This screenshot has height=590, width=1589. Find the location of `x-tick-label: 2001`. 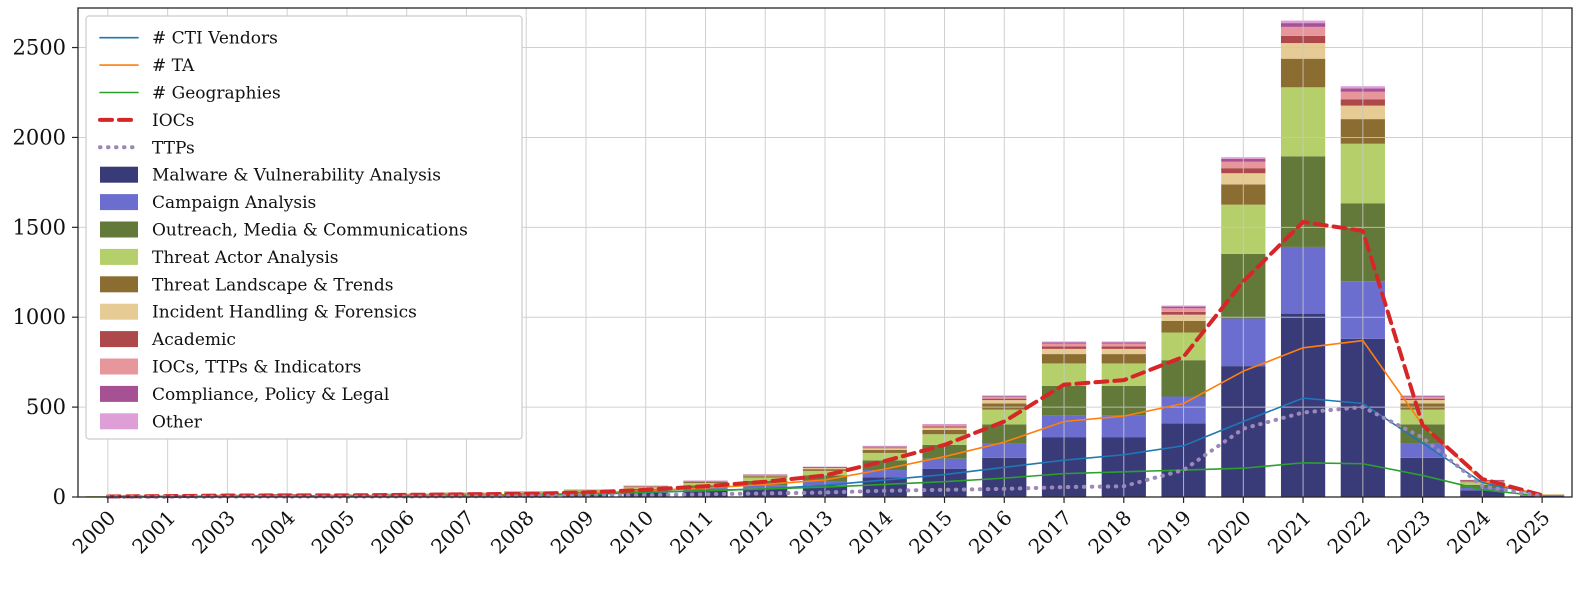

x-tick-label: 2001 is located at coordinates (153, 532).